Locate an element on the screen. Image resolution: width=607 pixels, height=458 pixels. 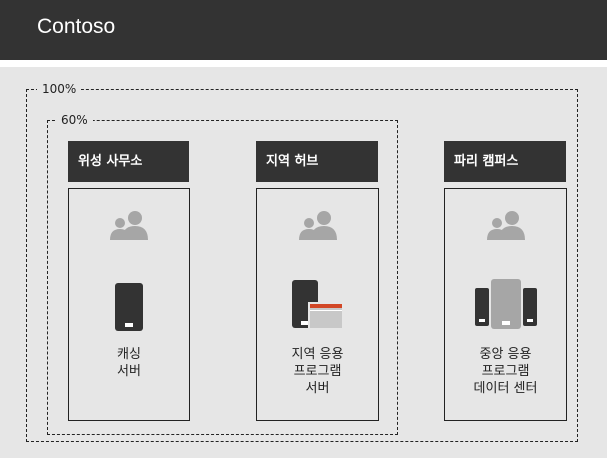
site-label-paris-campus: 중앙 응용 프로그램 데이터 센터 is located at coordinates (505, 371).